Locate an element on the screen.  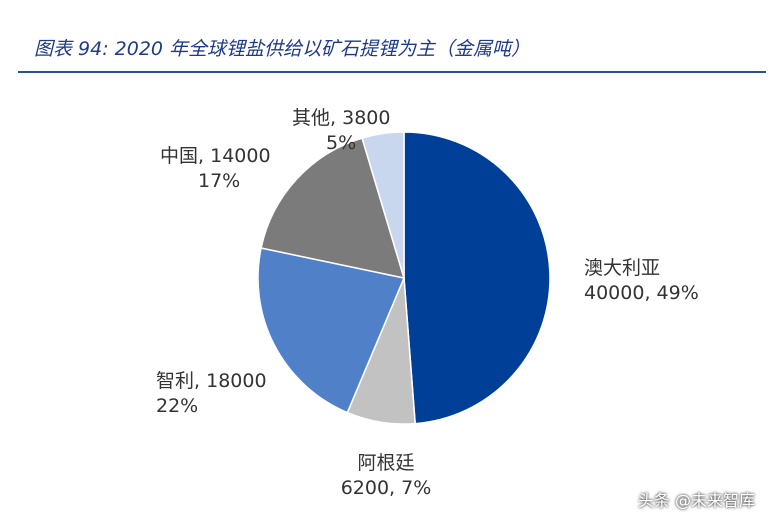
slice-label-name: 澳大利亚 is located at coordinates (622, 268).